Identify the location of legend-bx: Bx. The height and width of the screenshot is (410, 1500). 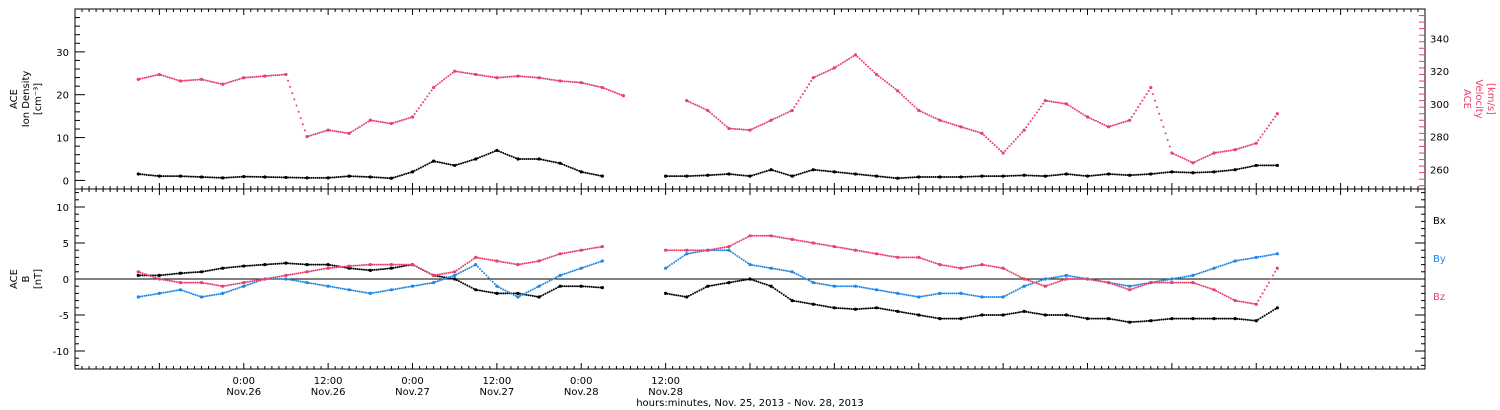
(1439, 221).